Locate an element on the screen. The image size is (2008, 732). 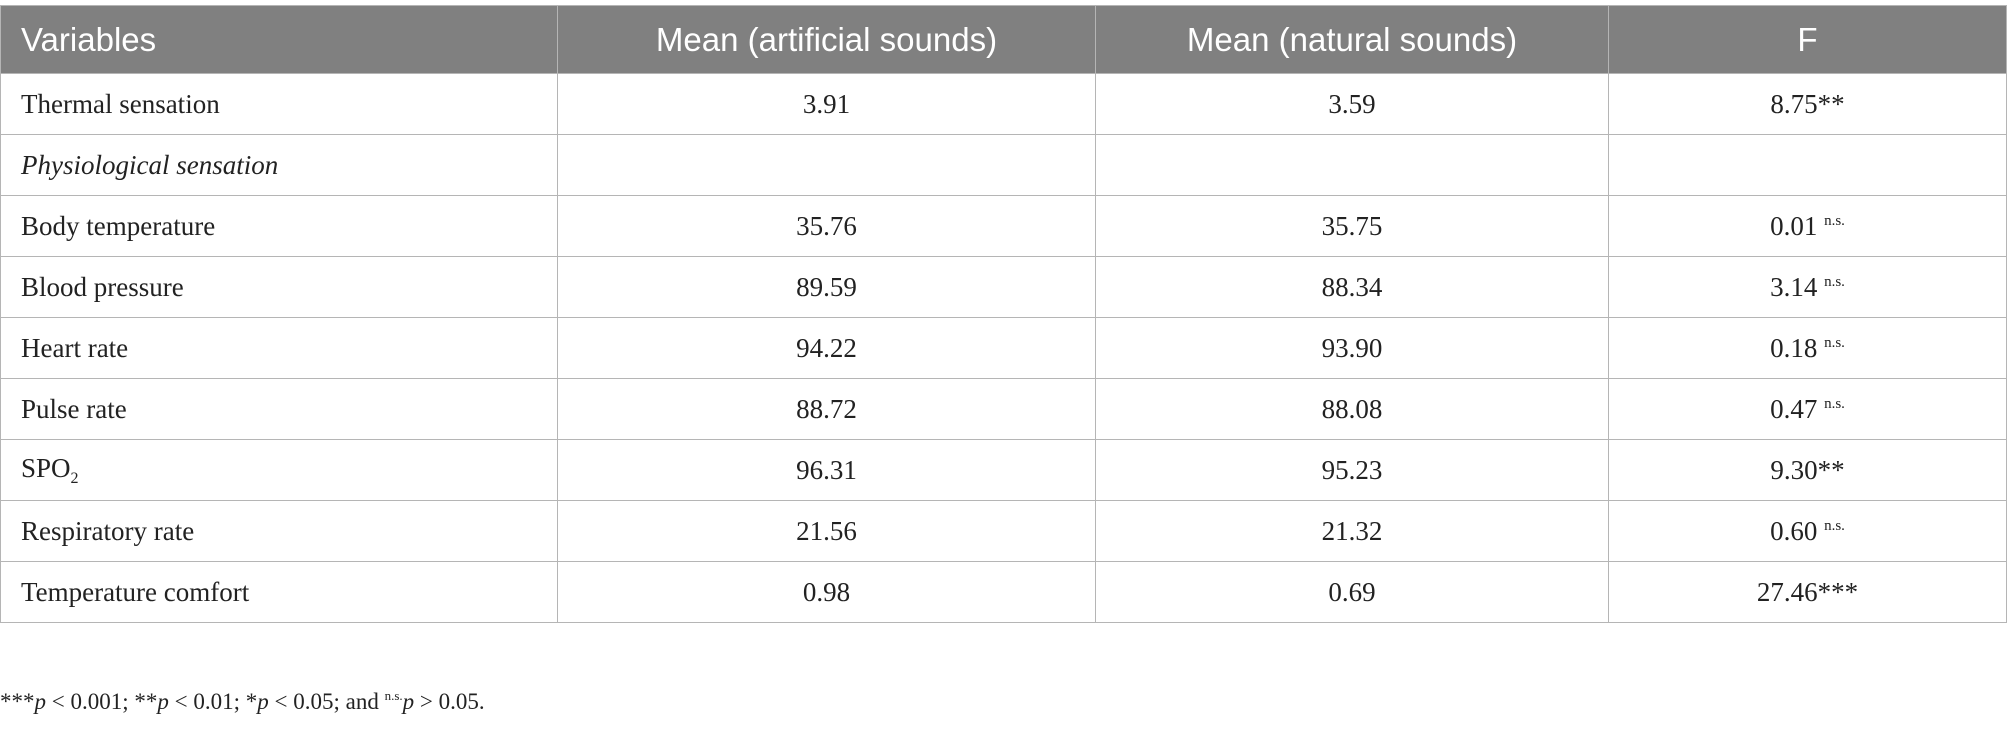
variable-cell: Body temperature is located at coordinates (279, 226).